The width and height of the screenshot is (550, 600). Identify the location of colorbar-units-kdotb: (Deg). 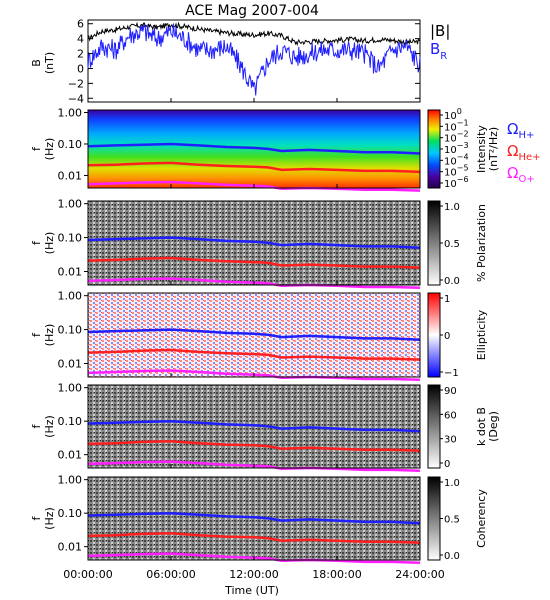
(493, 426).